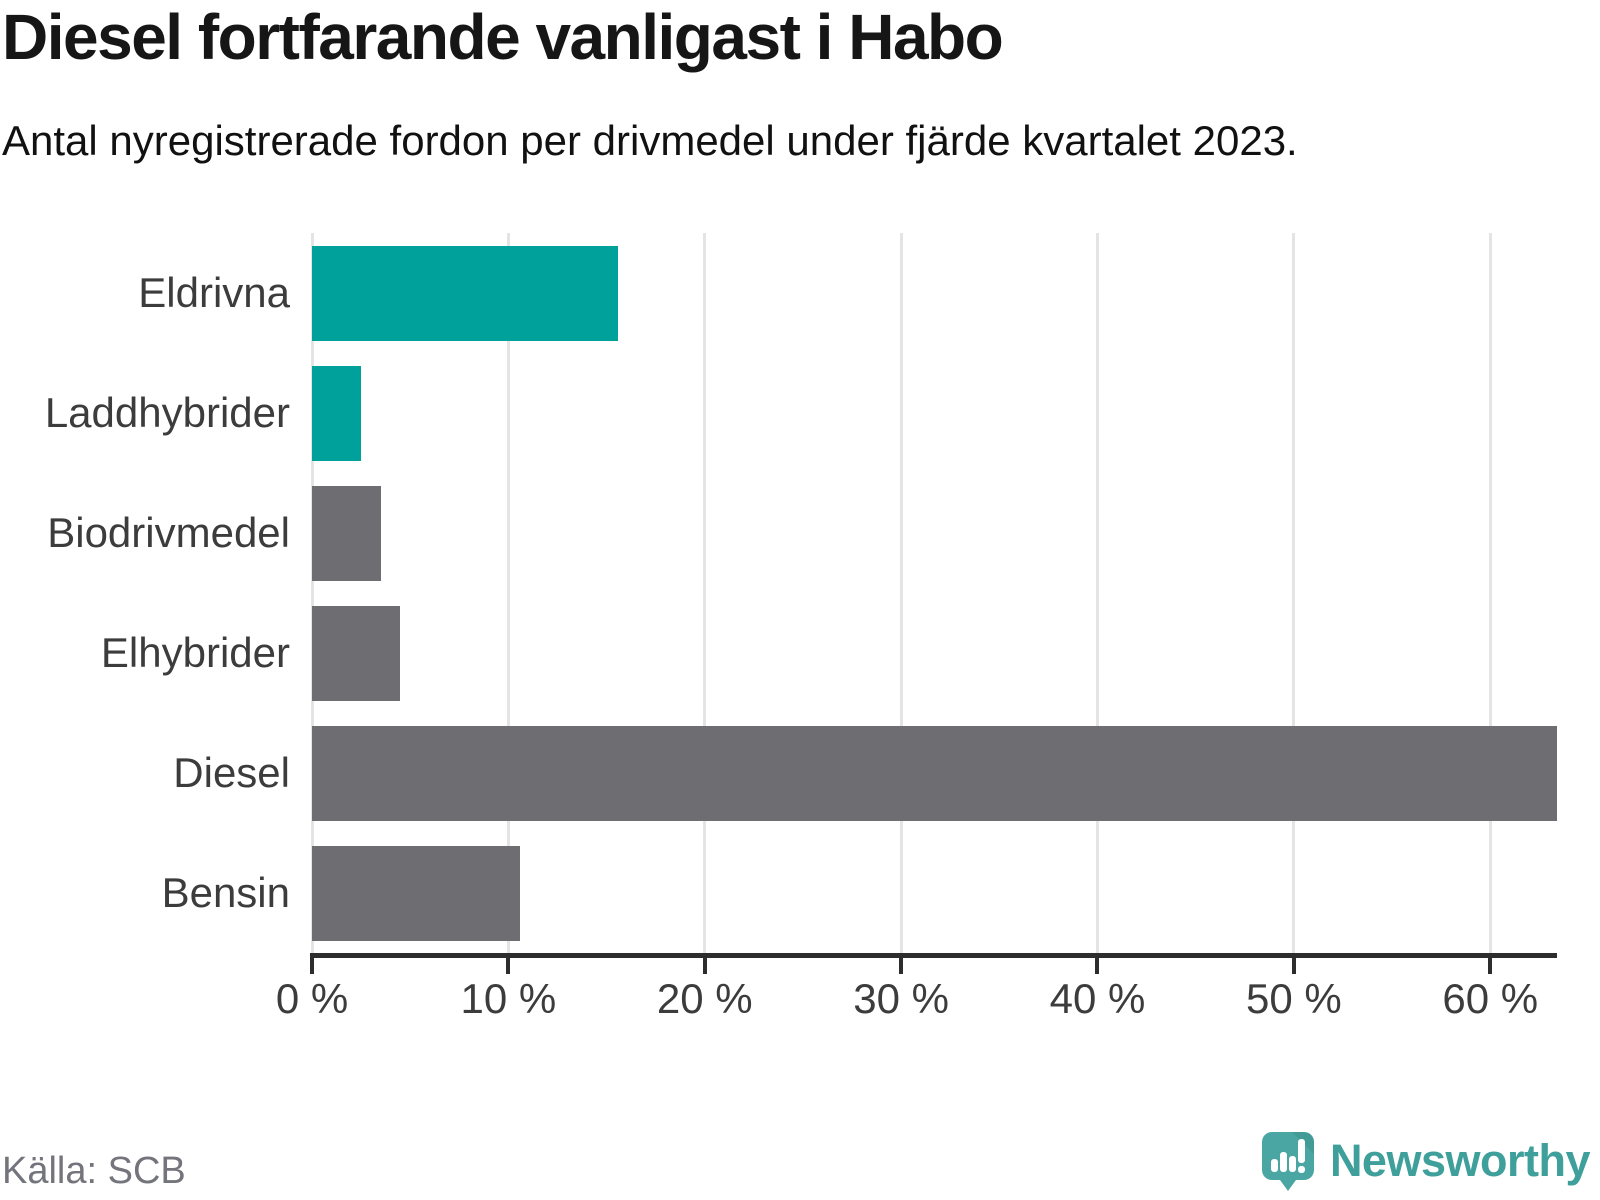 This screenshot has height=1200, width=1600. Describe the element at coordinates (1287, 1161) in the screenshot. I see `speech-bubble-bar-chart-icon` at that location.